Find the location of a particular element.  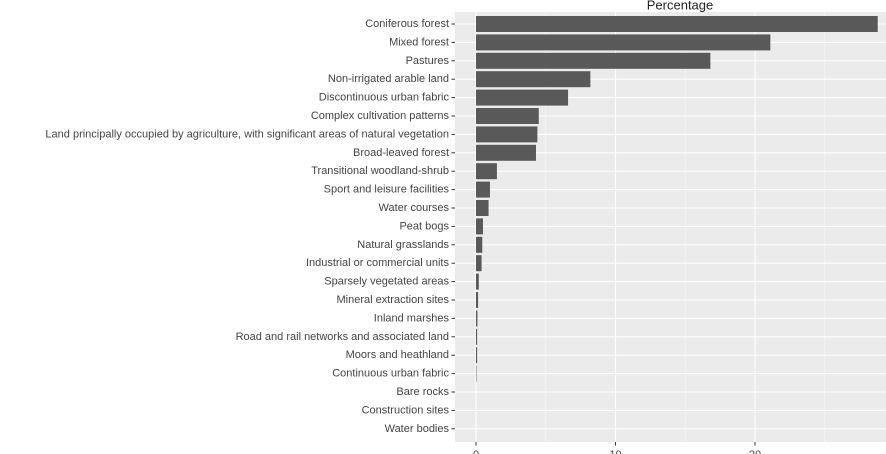

category-label: Water bodies is located at coordinates (417, 429).